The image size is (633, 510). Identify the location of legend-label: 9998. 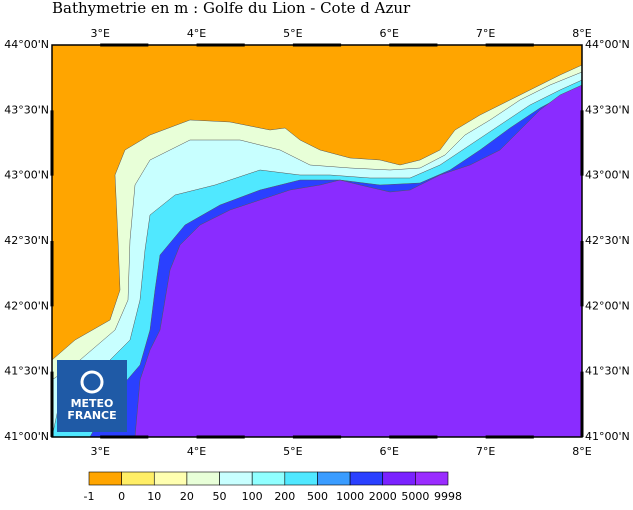
(448, 496).